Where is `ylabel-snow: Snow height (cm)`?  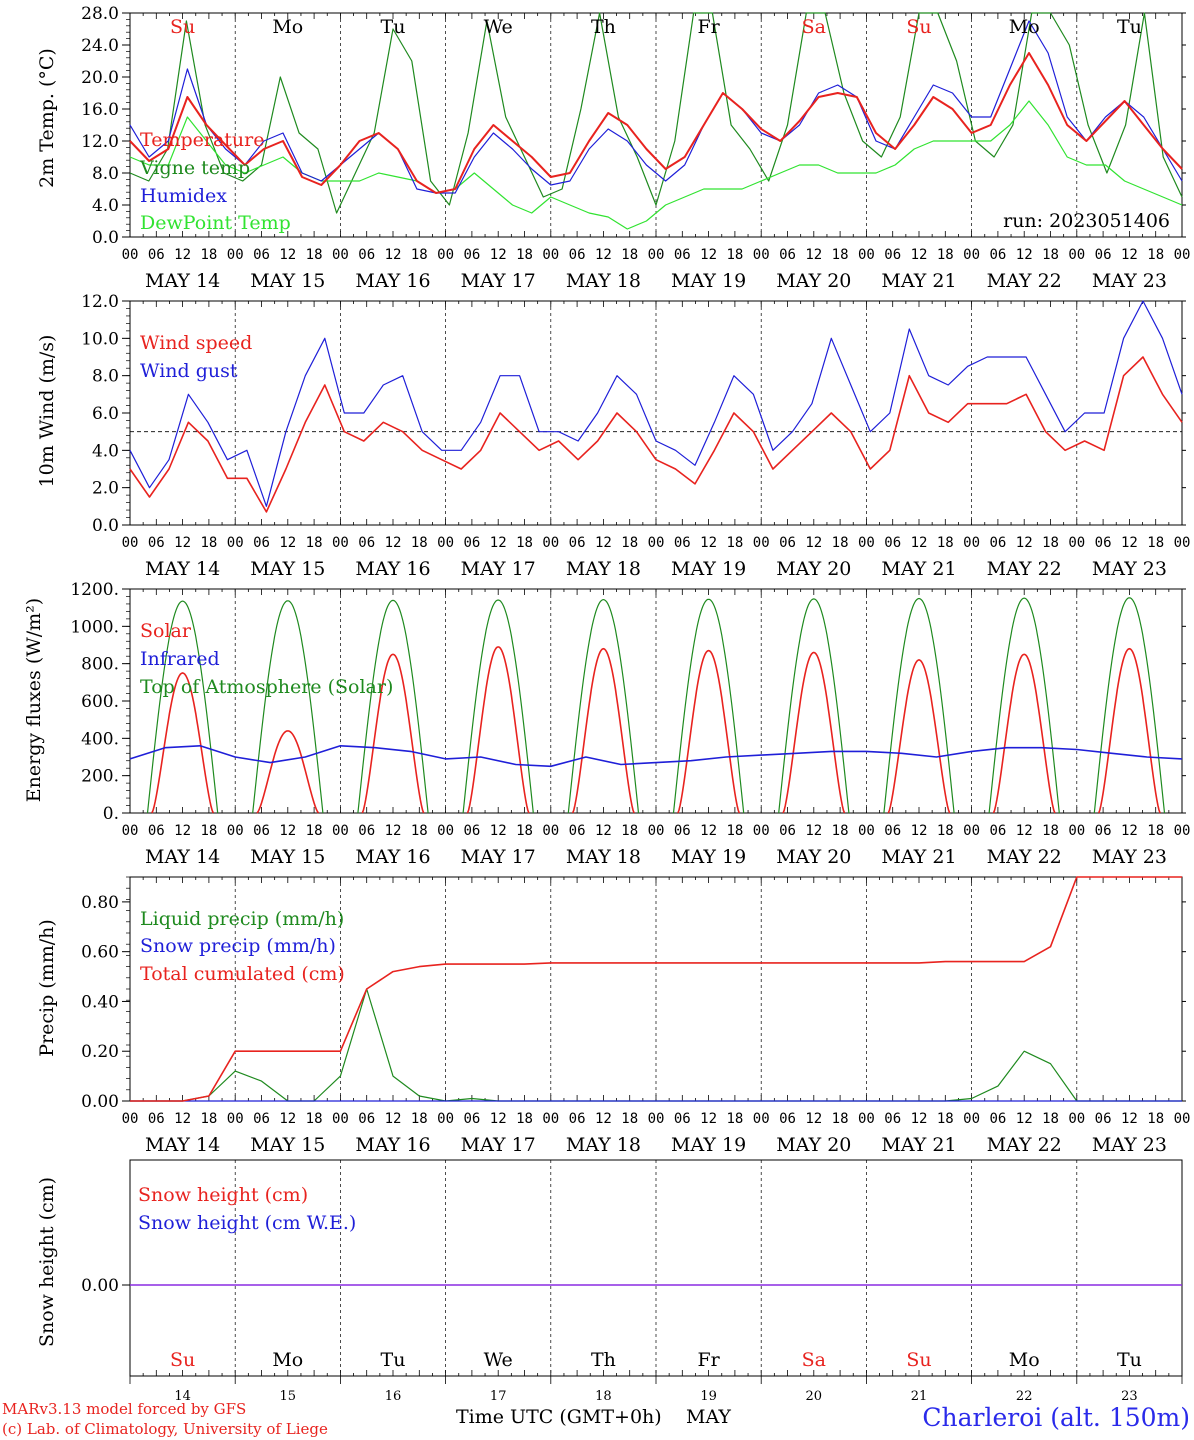
ylabel-snow: Snow height (cm) is located at coordinates (47, 1262).